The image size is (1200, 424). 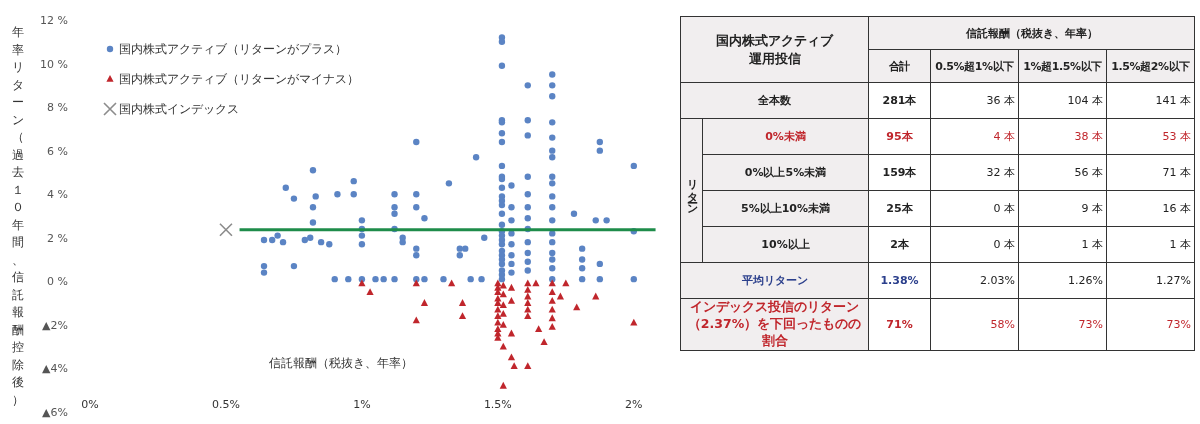 I want to click on text: 10%以上, so click(x=785, y=244).